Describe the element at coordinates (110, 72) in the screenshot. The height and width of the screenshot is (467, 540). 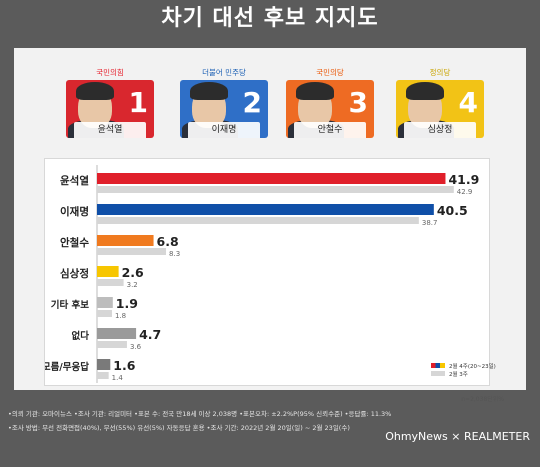
I see `party-name: 국민의힘` at that location.